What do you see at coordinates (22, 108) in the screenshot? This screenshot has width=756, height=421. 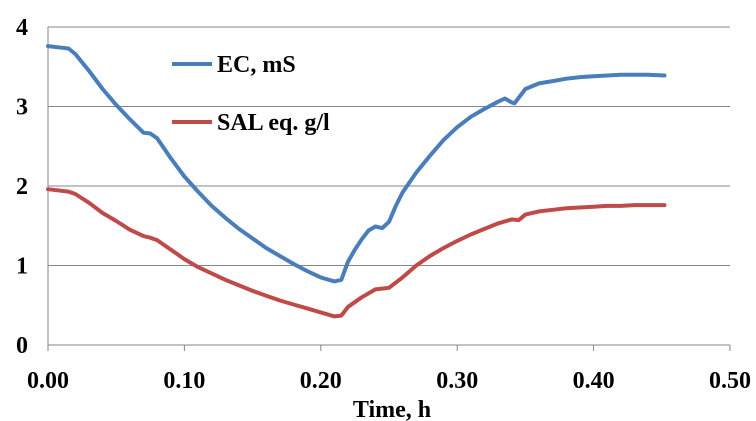 I see `y-tick-label: 3` at bounding box center [22, 108].